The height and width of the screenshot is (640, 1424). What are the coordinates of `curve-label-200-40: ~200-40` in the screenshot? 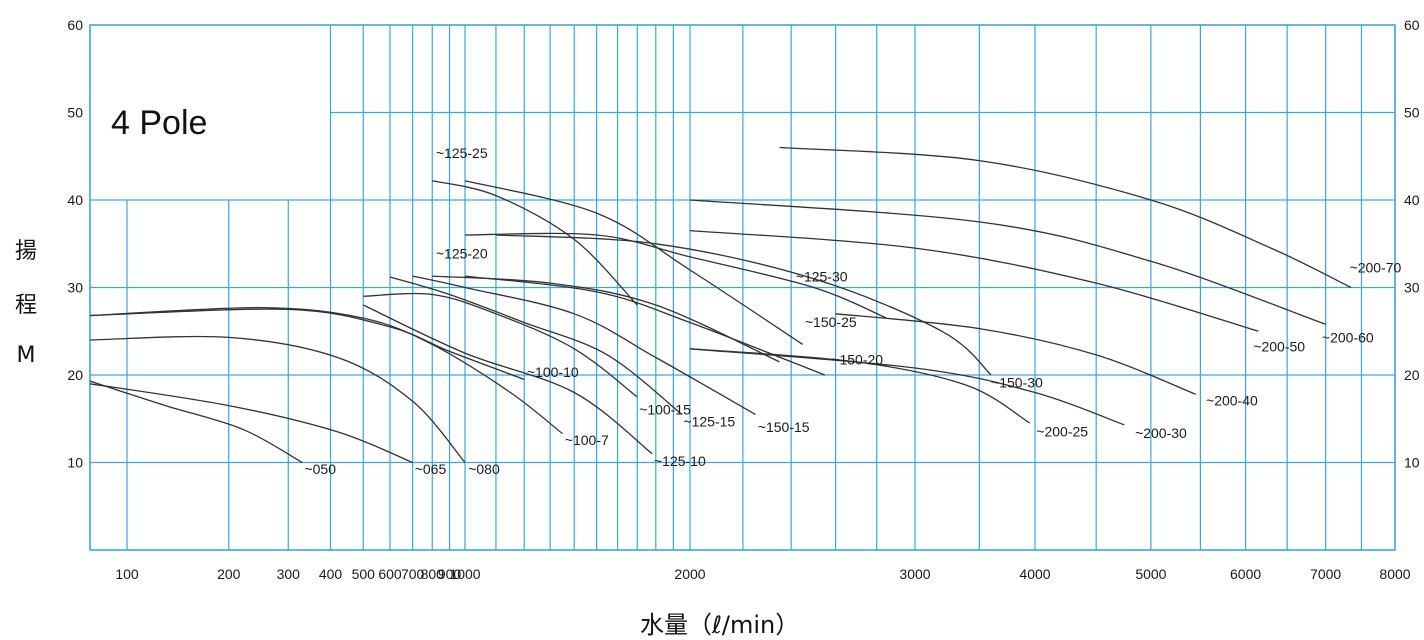 It's located at (1232, 401).